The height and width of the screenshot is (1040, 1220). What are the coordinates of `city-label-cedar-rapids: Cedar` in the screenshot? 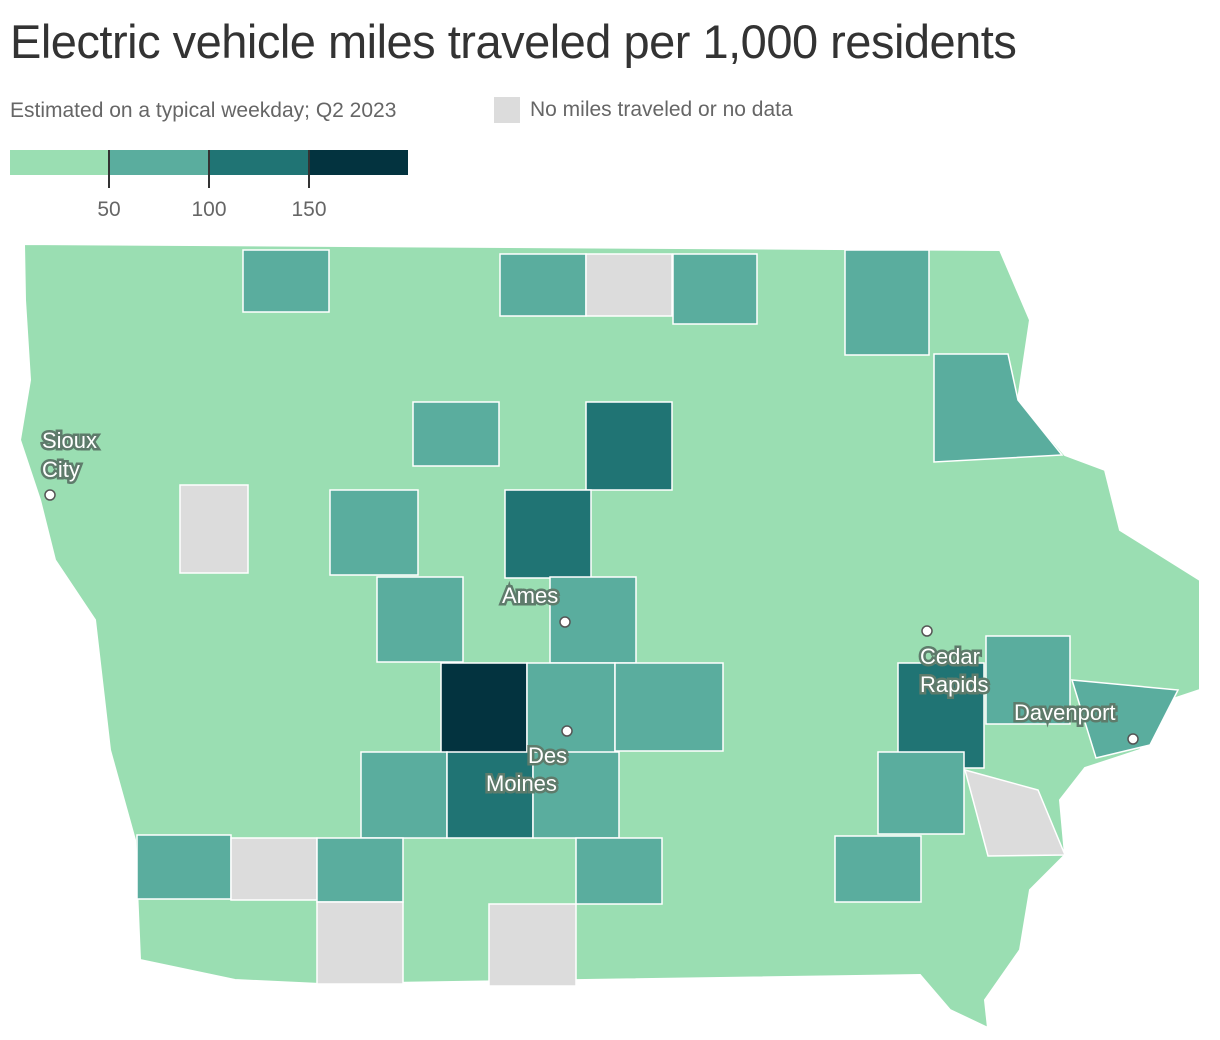 It's located at (950, 656).